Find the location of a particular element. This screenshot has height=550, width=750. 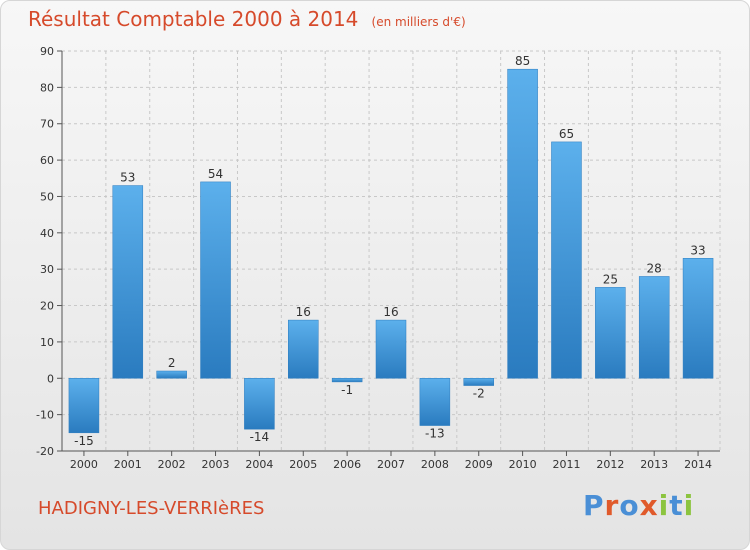

x-tick-label: 2010 is located at coordinates (523, 464).